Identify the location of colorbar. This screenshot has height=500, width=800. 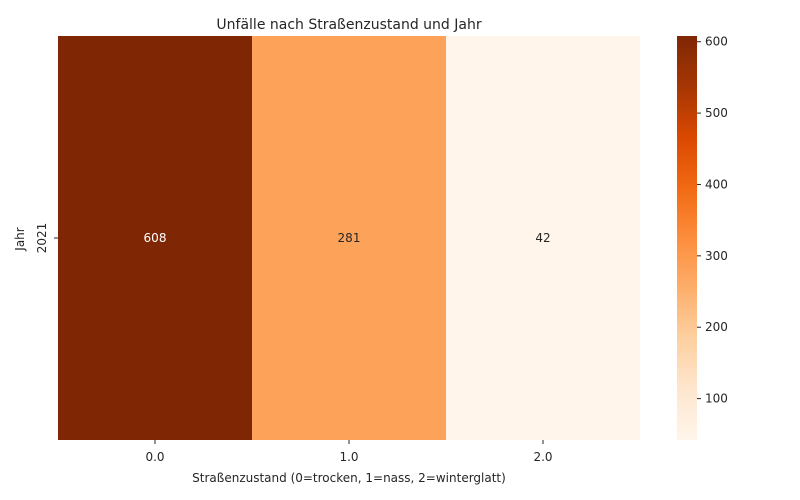
(687, 238).